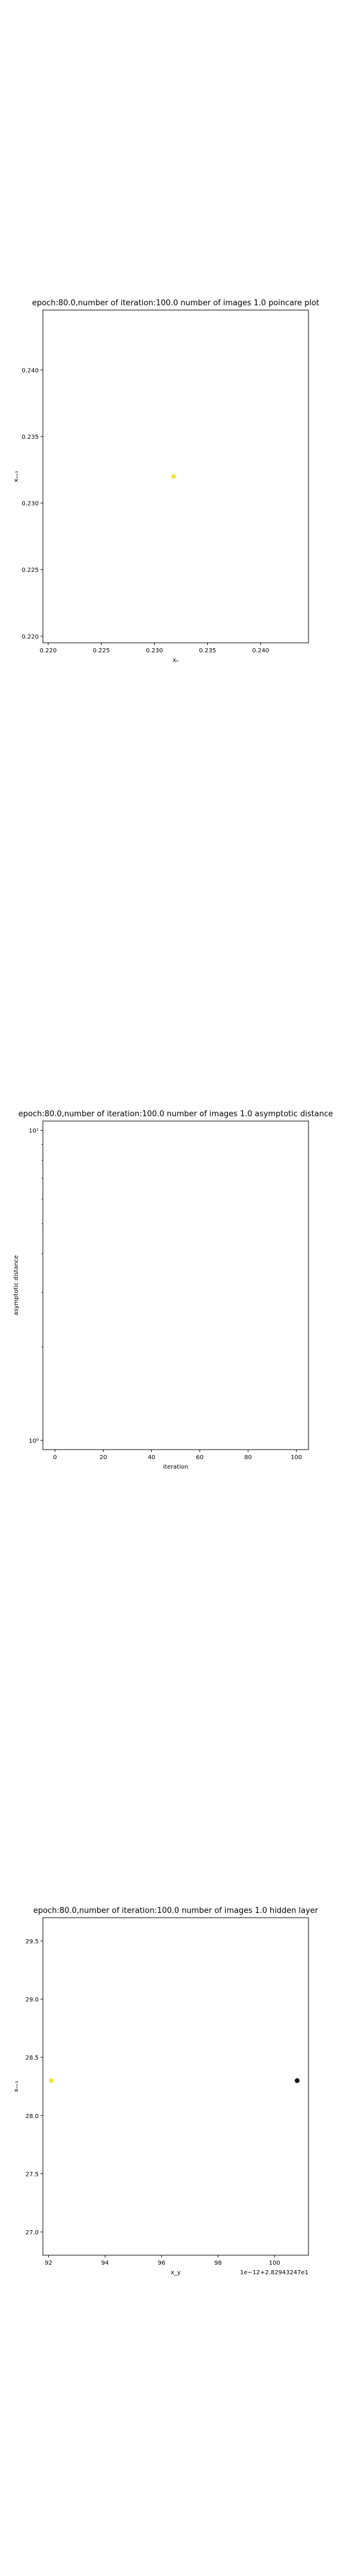  Describe the element at coordinates (261, 651) in the screenshot. I see `x-tick-label: 0.240` at that location.